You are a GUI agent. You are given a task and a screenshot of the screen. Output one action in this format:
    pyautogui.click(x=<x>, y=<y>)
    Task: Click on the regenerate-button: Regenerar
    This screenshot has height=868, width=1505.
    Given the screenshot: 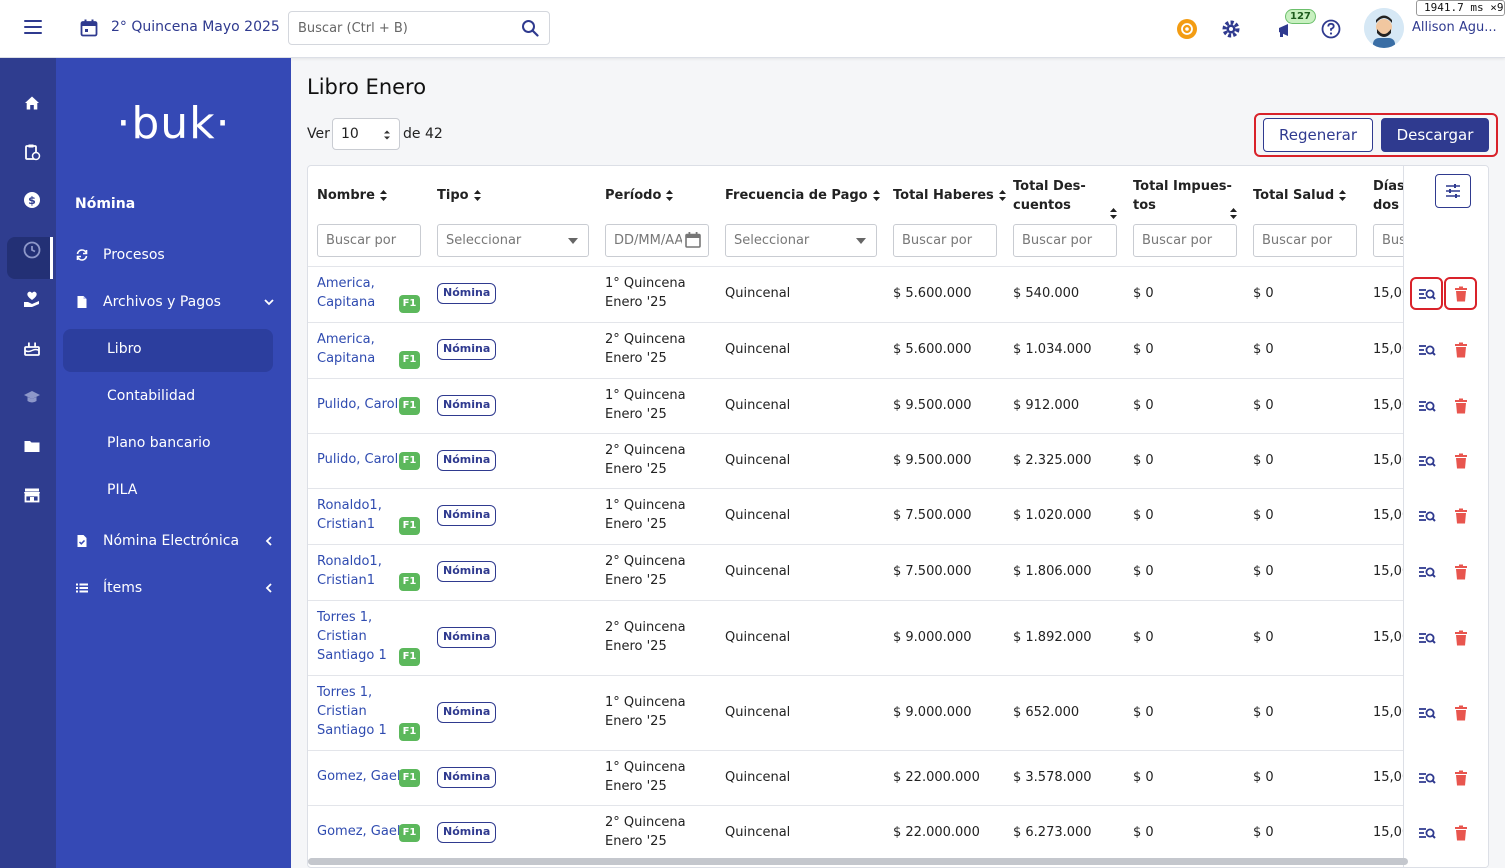 What is the action you would take?
    pyautogui.click(x=1318, y=135)
    